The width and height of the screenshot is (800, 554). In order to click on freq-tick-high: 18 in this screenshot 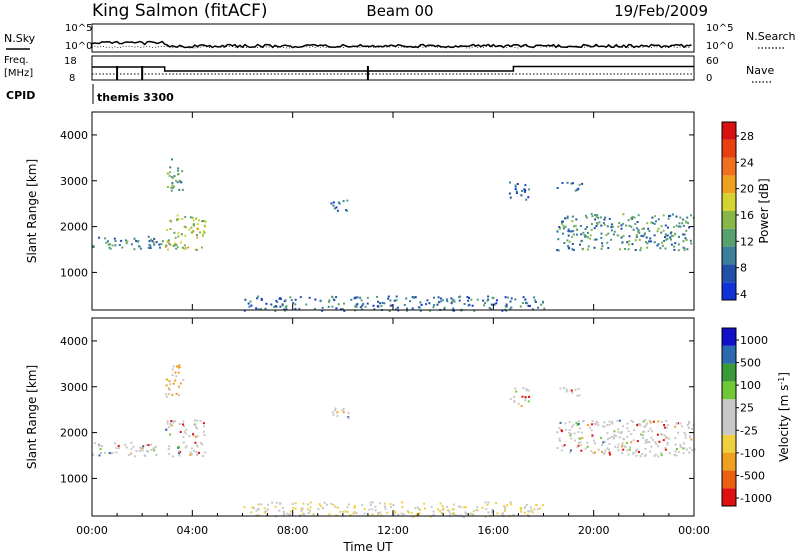, I will do `click(70, 61)`.